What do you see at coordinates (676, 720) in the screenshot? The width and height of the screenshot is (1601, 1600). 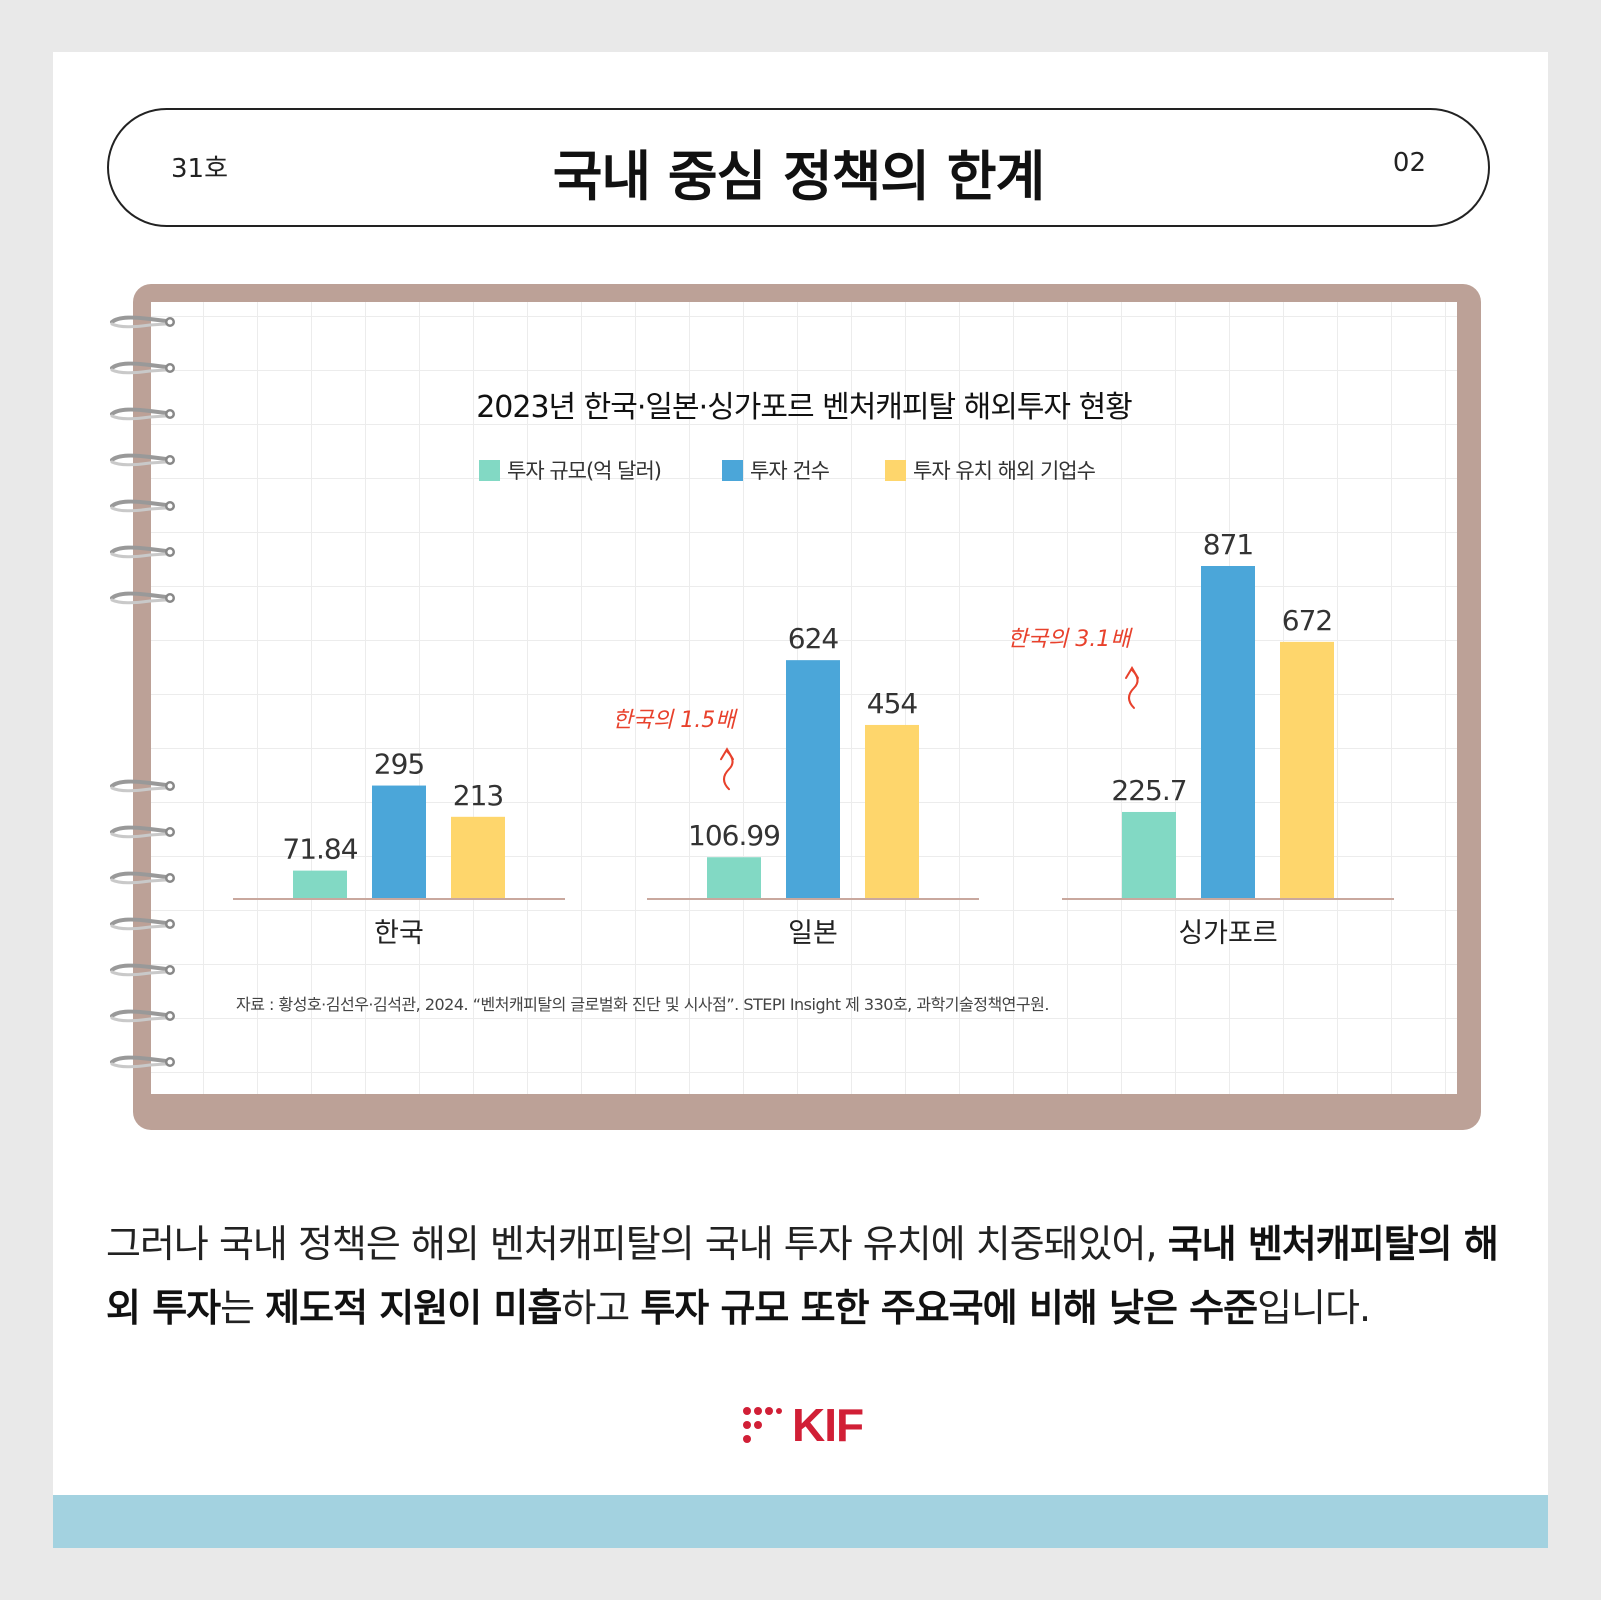 I see `annotation-label: 한국의 1.5배` at bounding box center [676, 720].